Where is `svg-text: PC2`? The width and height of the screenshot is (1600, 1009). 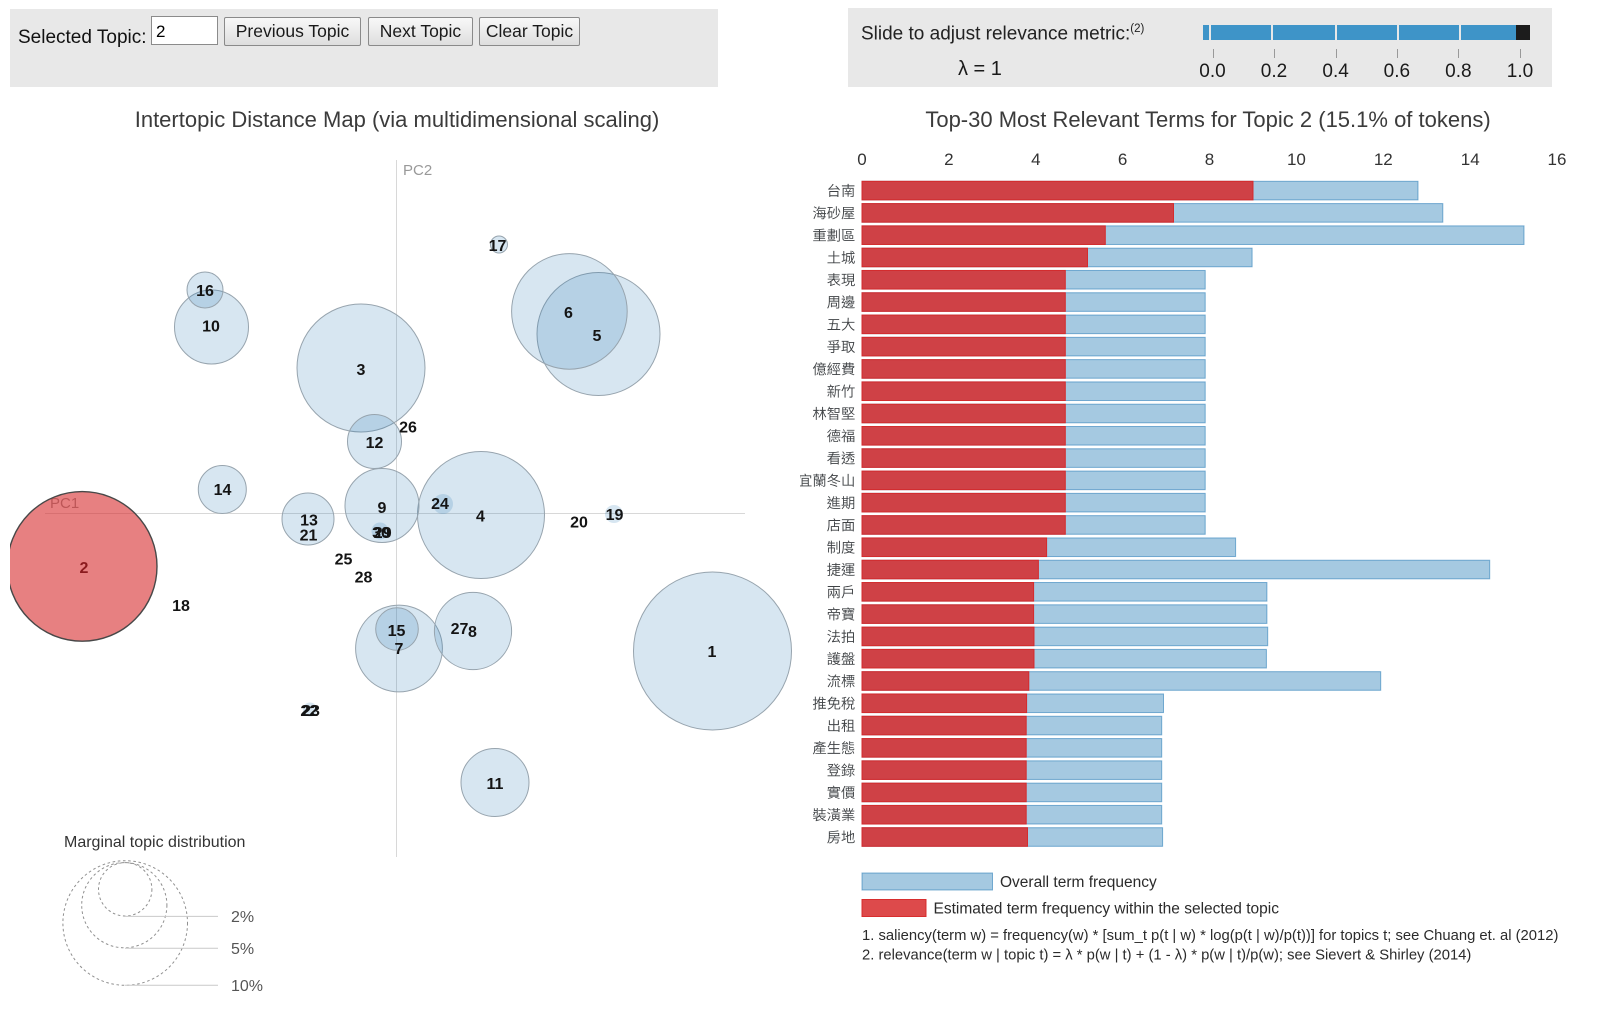
svg-text: PC2 is located at coordinates (417, 170).